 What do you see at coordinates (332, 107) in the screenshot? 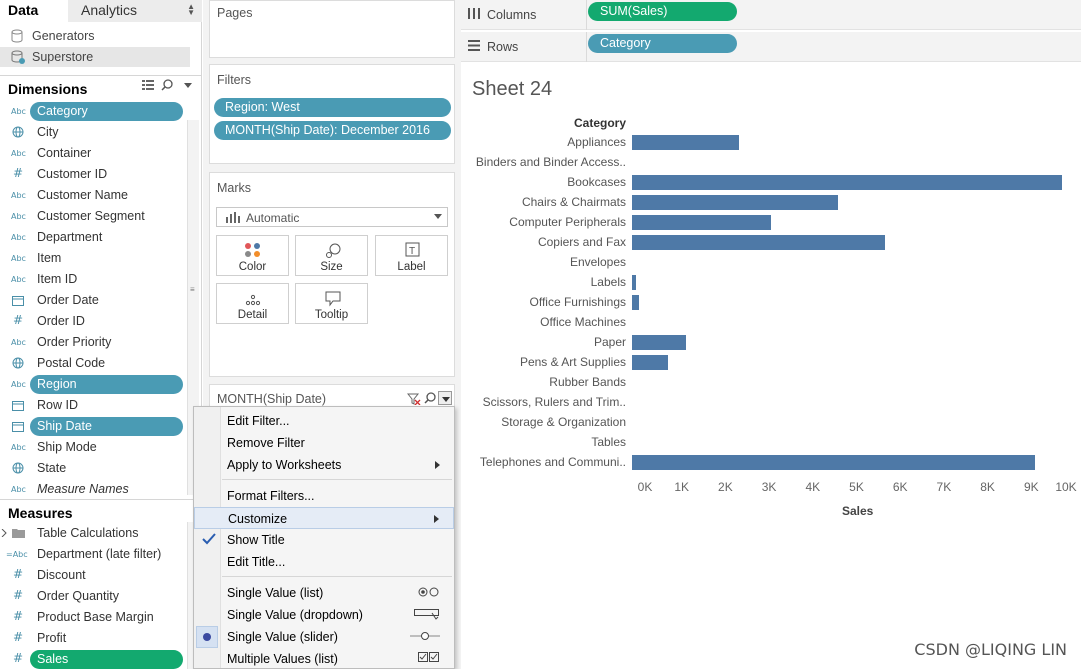
I see `filter-pill-region: Region: West` at bounding box center [332, 107].